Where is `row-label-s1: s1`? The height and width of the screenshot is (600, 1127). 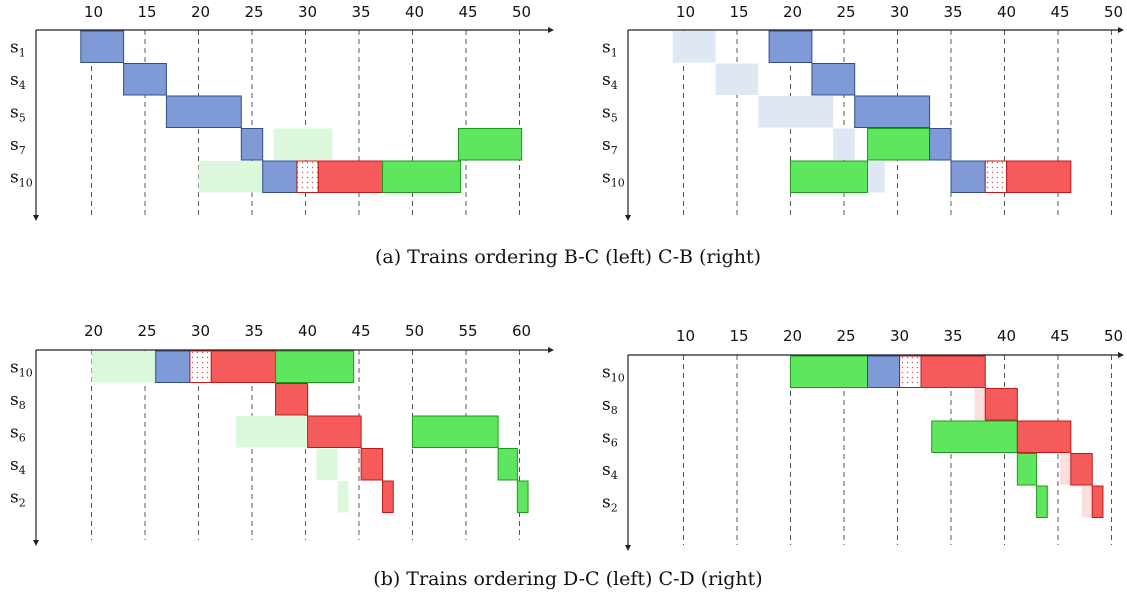 row-label-s1: s1 is located at coordinates (610, 48).